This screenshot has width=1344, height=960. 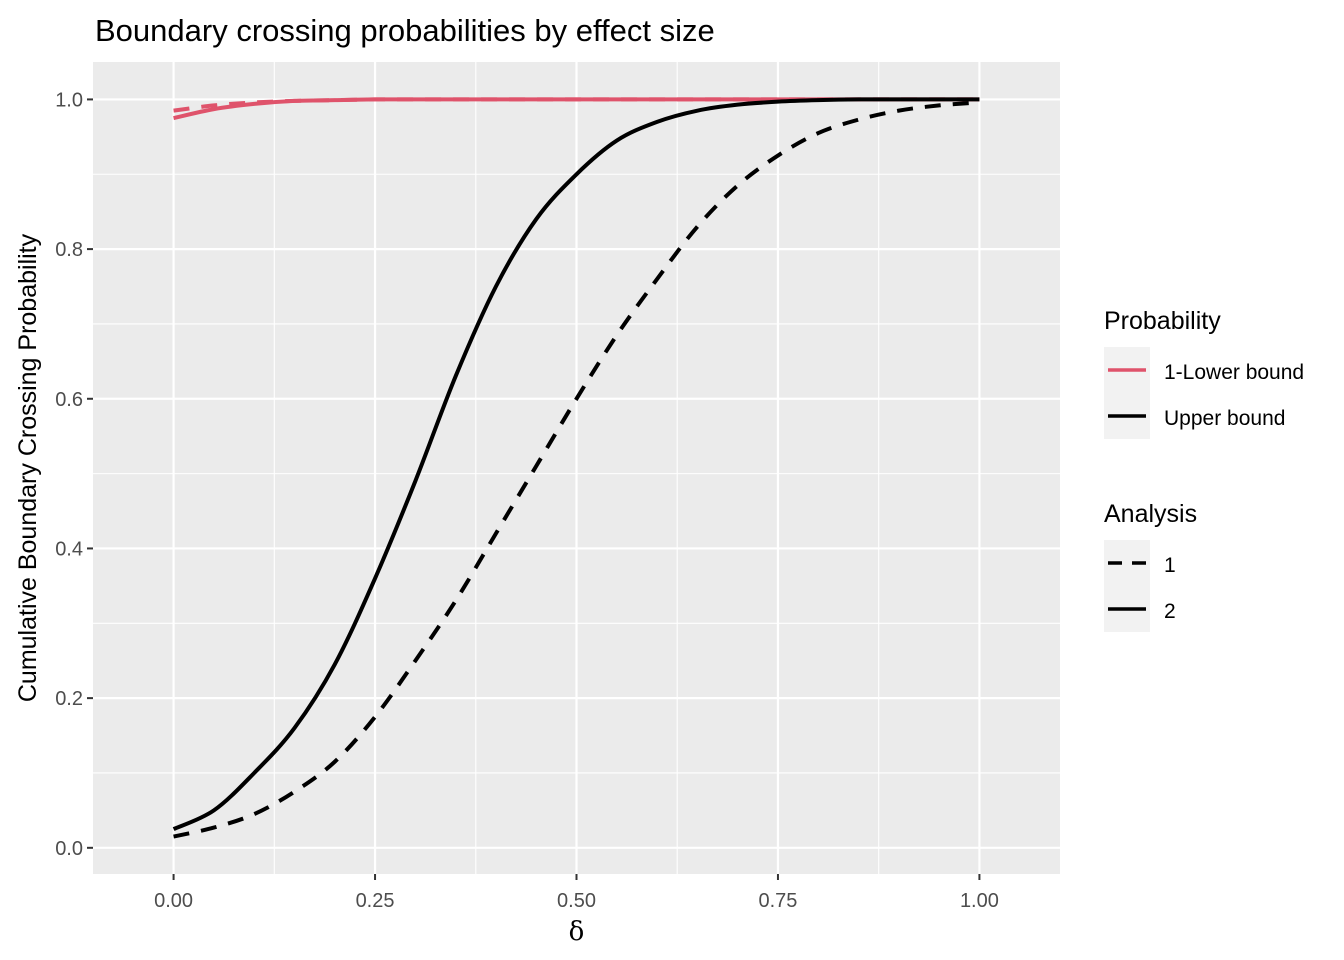 What do you see at coordinates (173, 901) in the screenshot?
I see `x-tick-label: 0.00` at bounding box center [173, 901].